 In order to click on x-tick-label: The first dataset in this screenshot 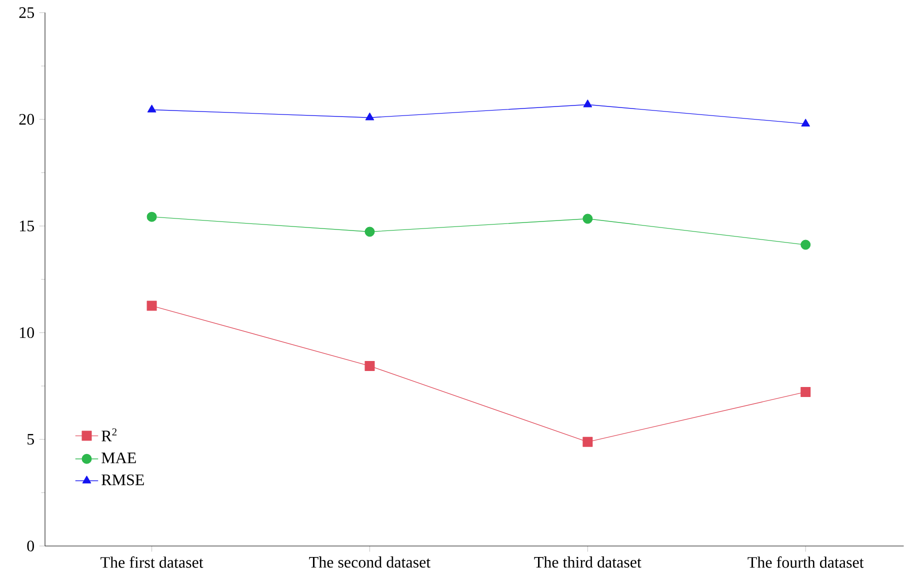, I will do `click(152, 562)`.